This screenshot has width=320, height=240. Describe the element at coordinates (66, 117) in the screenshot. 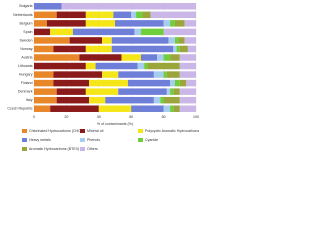

I see `x-tick-label: 20` at that location.